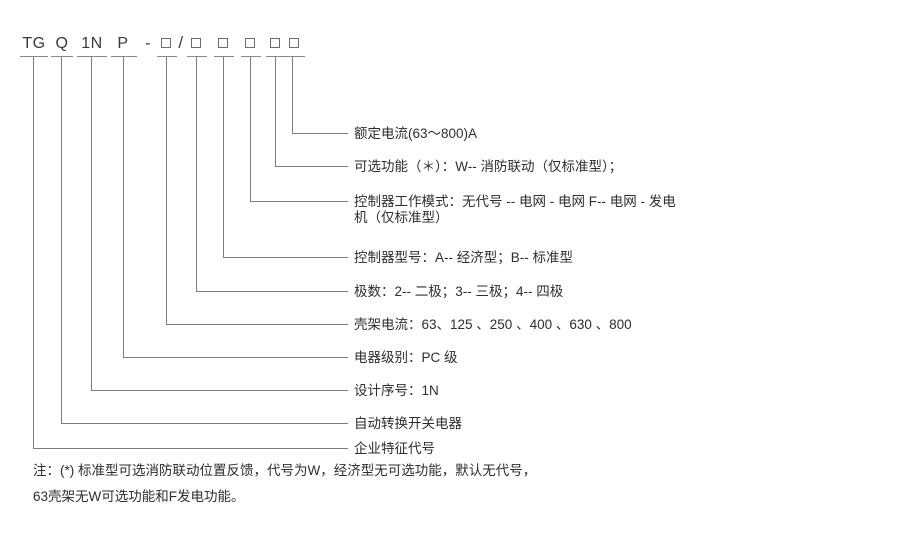 The width and height of the screenshot is (900, 543). I want to click on underline-1n, so click(92, 56).